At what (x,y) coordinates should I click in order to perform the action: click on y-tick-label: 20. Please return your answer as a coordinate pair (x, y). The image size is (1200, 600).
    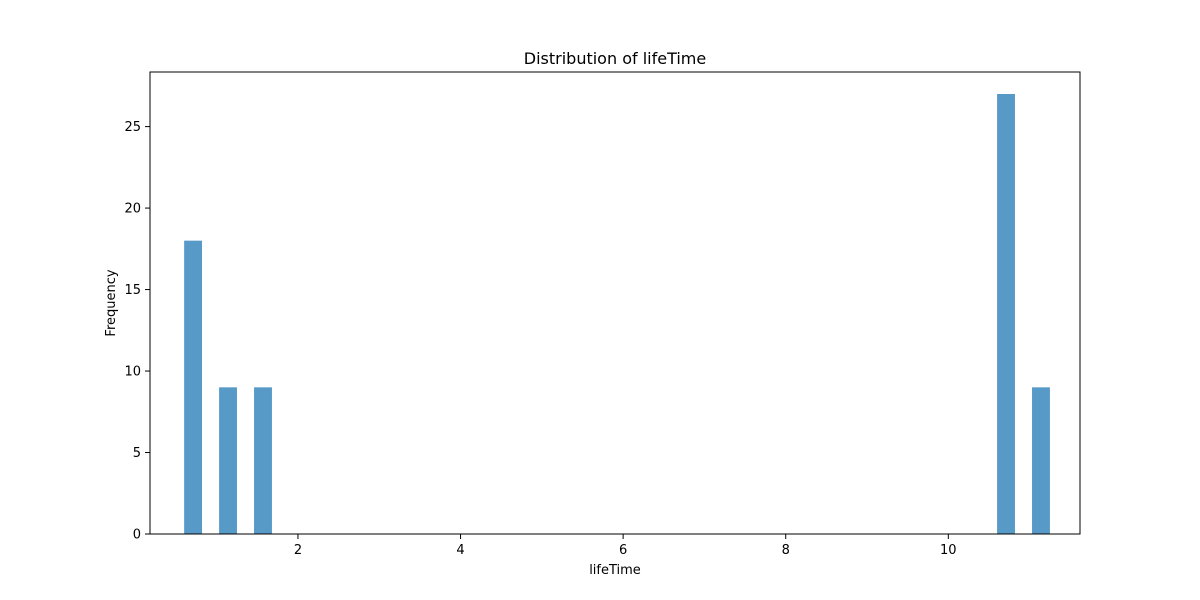
    Looking at the image, I should click on (132, 209).